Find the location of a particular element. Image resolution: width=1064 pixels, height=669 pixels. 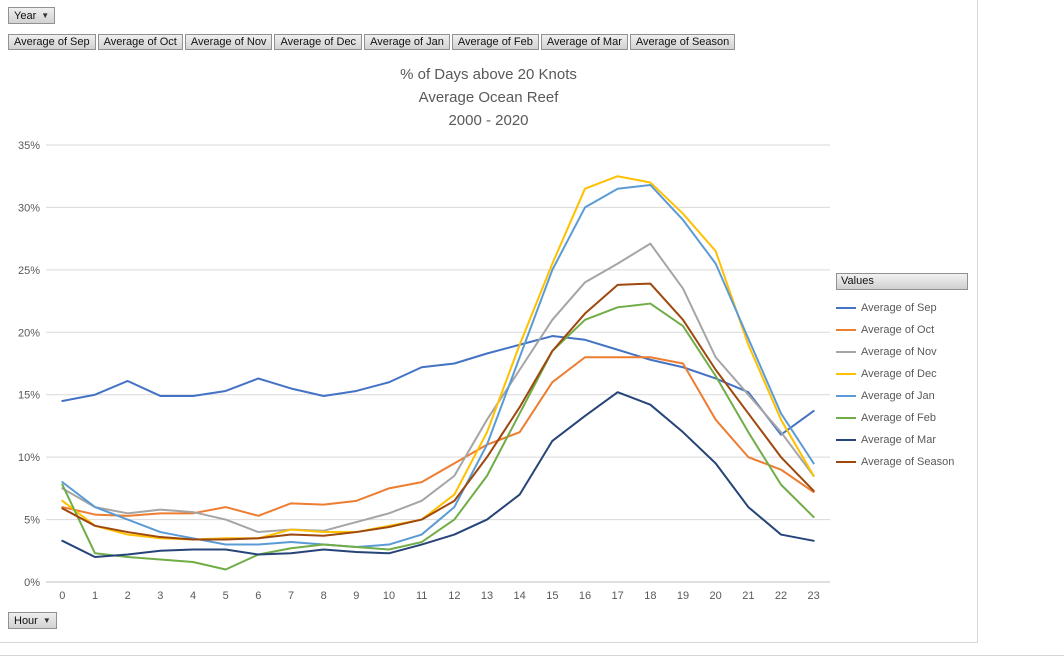

x-axis-tick-label: 21 is located at coordinates (748, 596).